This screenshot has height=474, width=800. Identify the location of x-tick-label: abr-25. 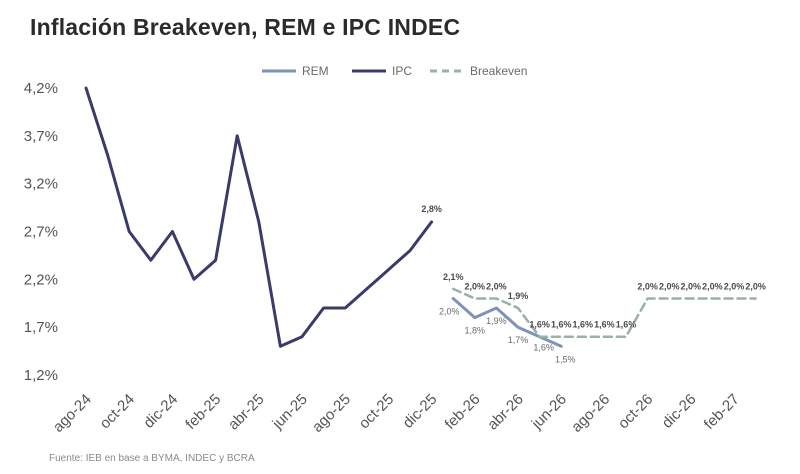
(246, 412).